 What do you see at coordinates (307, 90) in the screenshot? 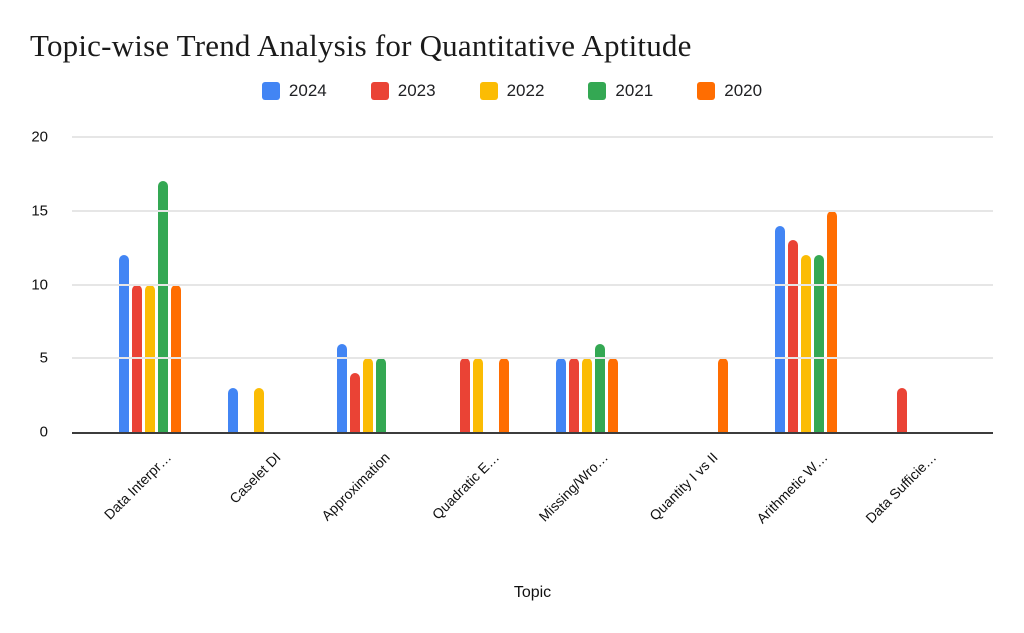
I see `legend-label: 2024` at bounding box center [307, 90].